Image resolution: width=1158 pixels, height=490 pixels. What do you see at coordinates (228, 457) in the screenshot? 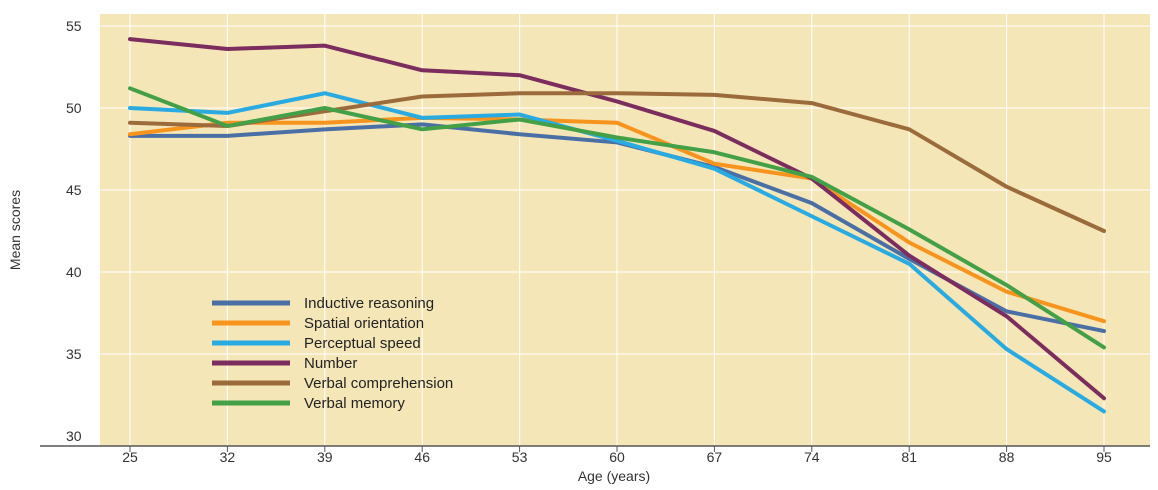
I see `x-tick-label: 32` at bounding box center [228, 457].